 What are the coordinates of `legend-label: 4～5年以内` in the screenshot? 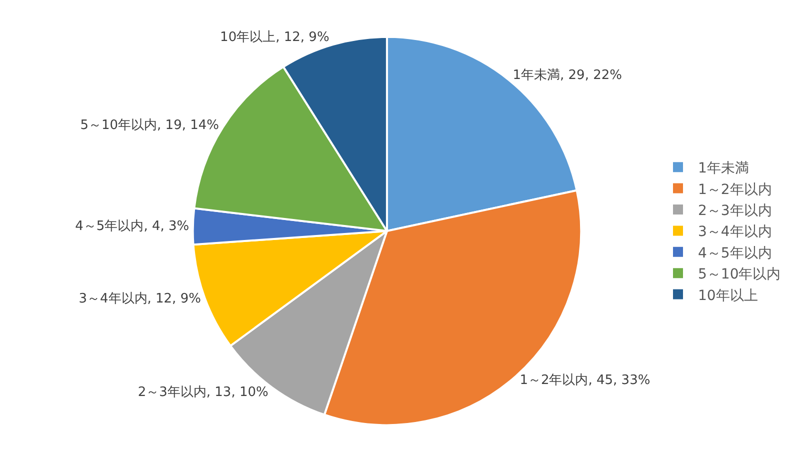 It's located at (735, 253).